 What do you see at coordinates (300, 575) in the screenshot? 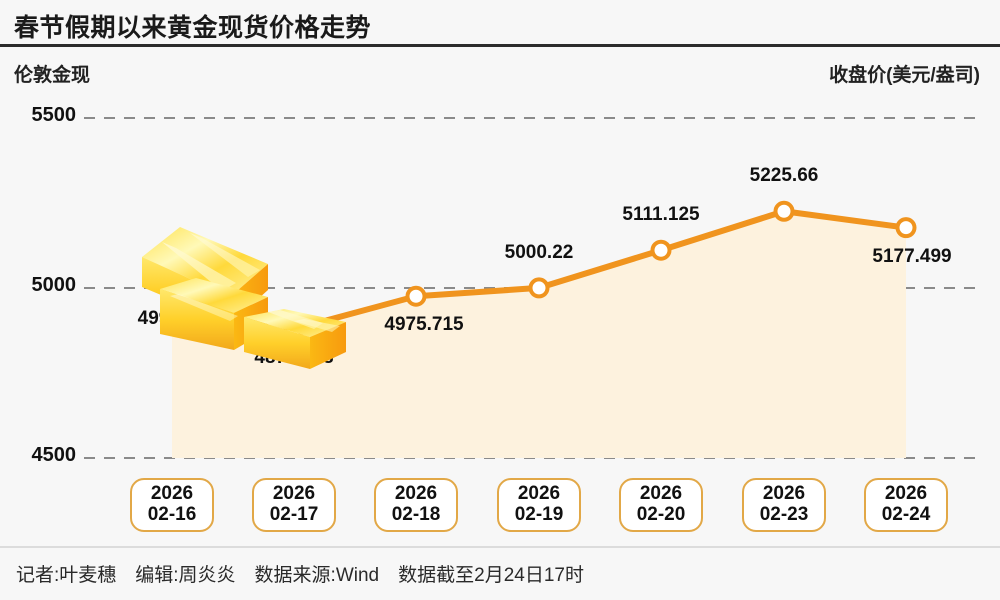
I see `footer-credits: 记者:叶麦穗 编辑:周炎炎 数据来源:Wind 数据截至2月24日17时` at bounding box center [300, 575].